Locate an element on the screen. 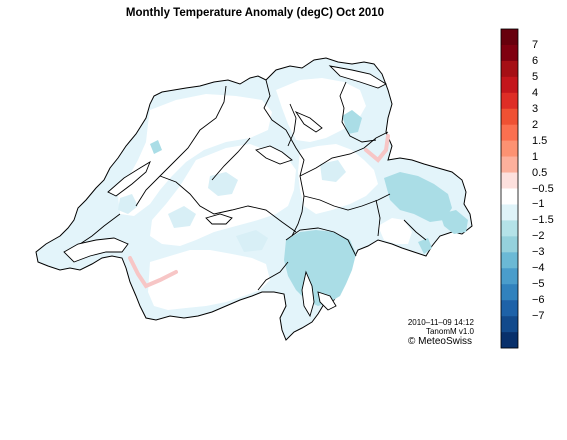 This screenshot has height=440, width=567. colorbar-tick-label: 2 is located at coordinates (535, 124).